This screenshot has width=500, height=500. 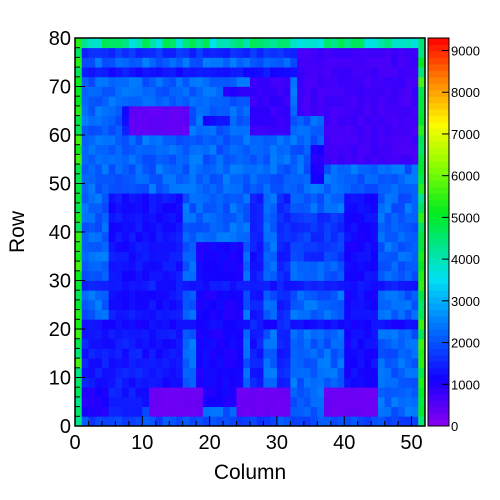 What do you see at coordinates (142, 443) in the screenshot?
I see `x-tick-label: 10` at bounding box center [142, 443].